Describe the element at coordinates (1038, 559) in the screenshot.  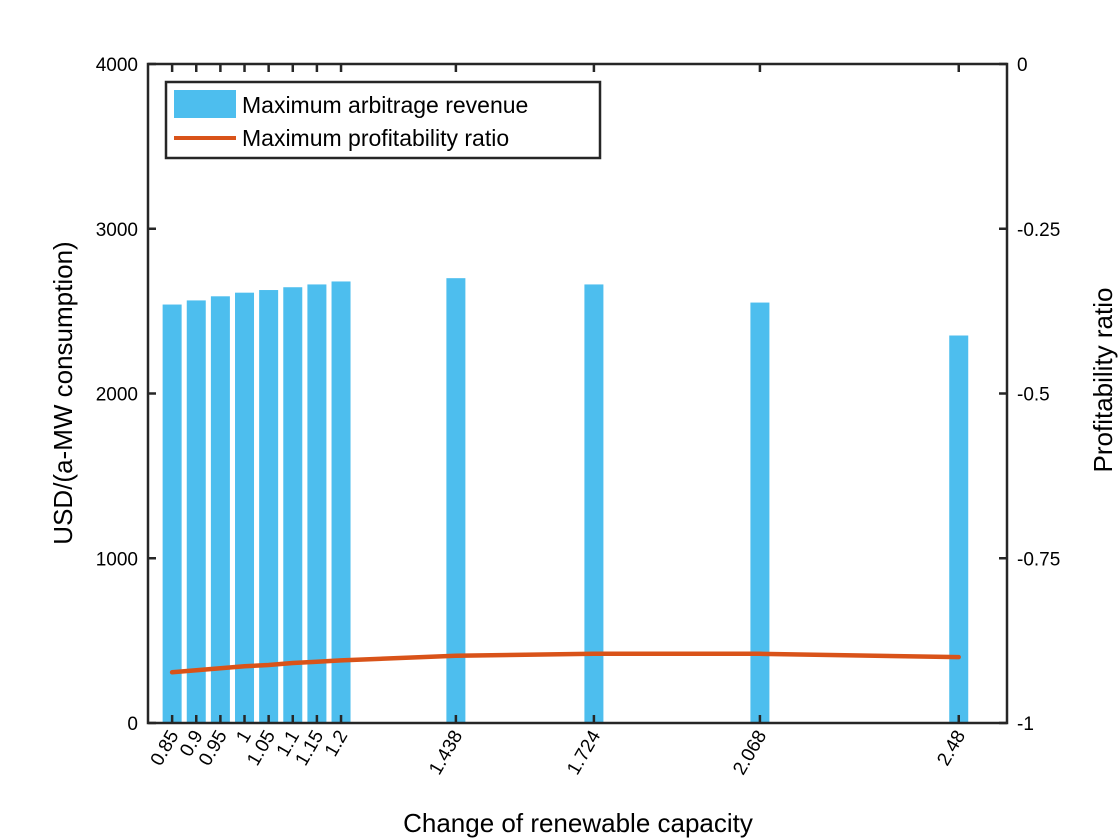
I see `y-right-tick-label--0.75: -0.75` at that location.